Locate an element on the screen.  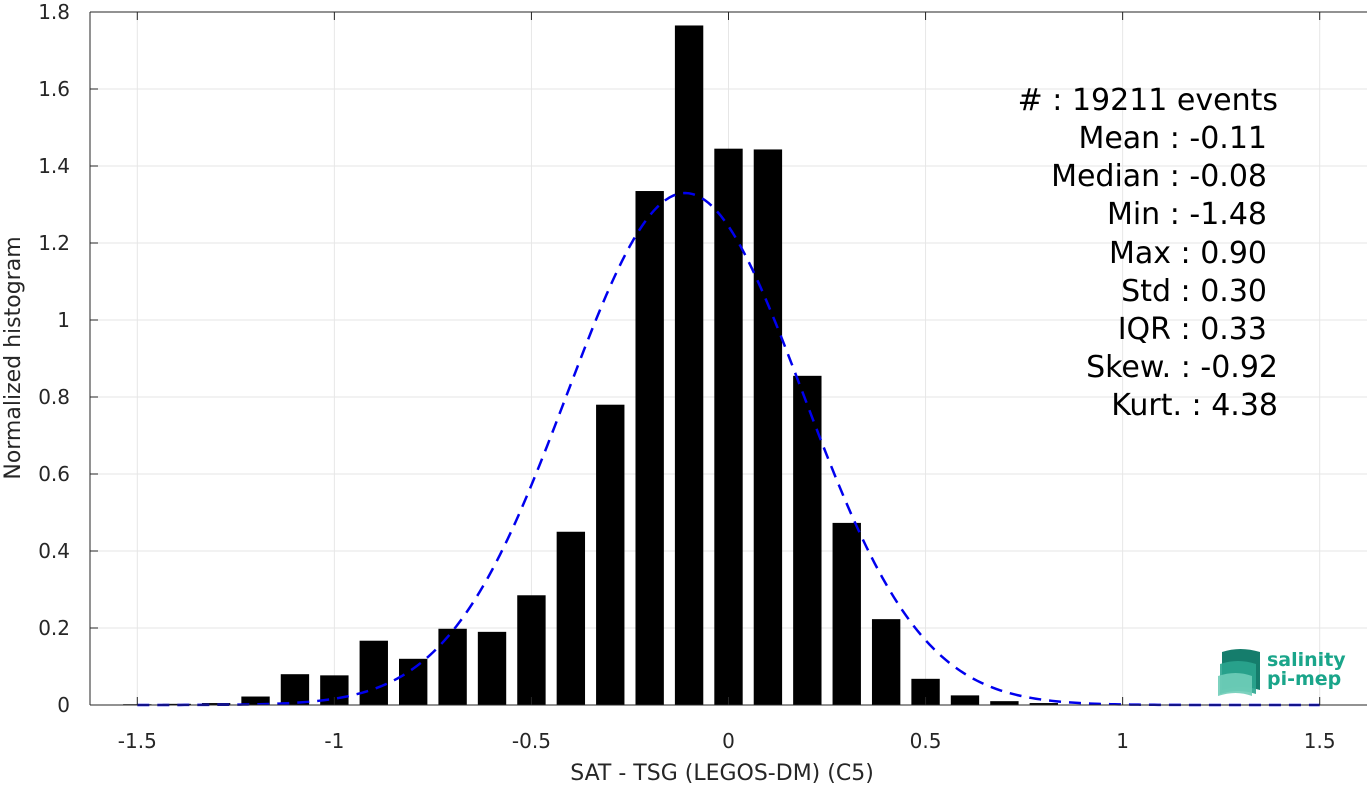
stats-skew: Skew. : -0.92 is located at coordinates (1182, 367).